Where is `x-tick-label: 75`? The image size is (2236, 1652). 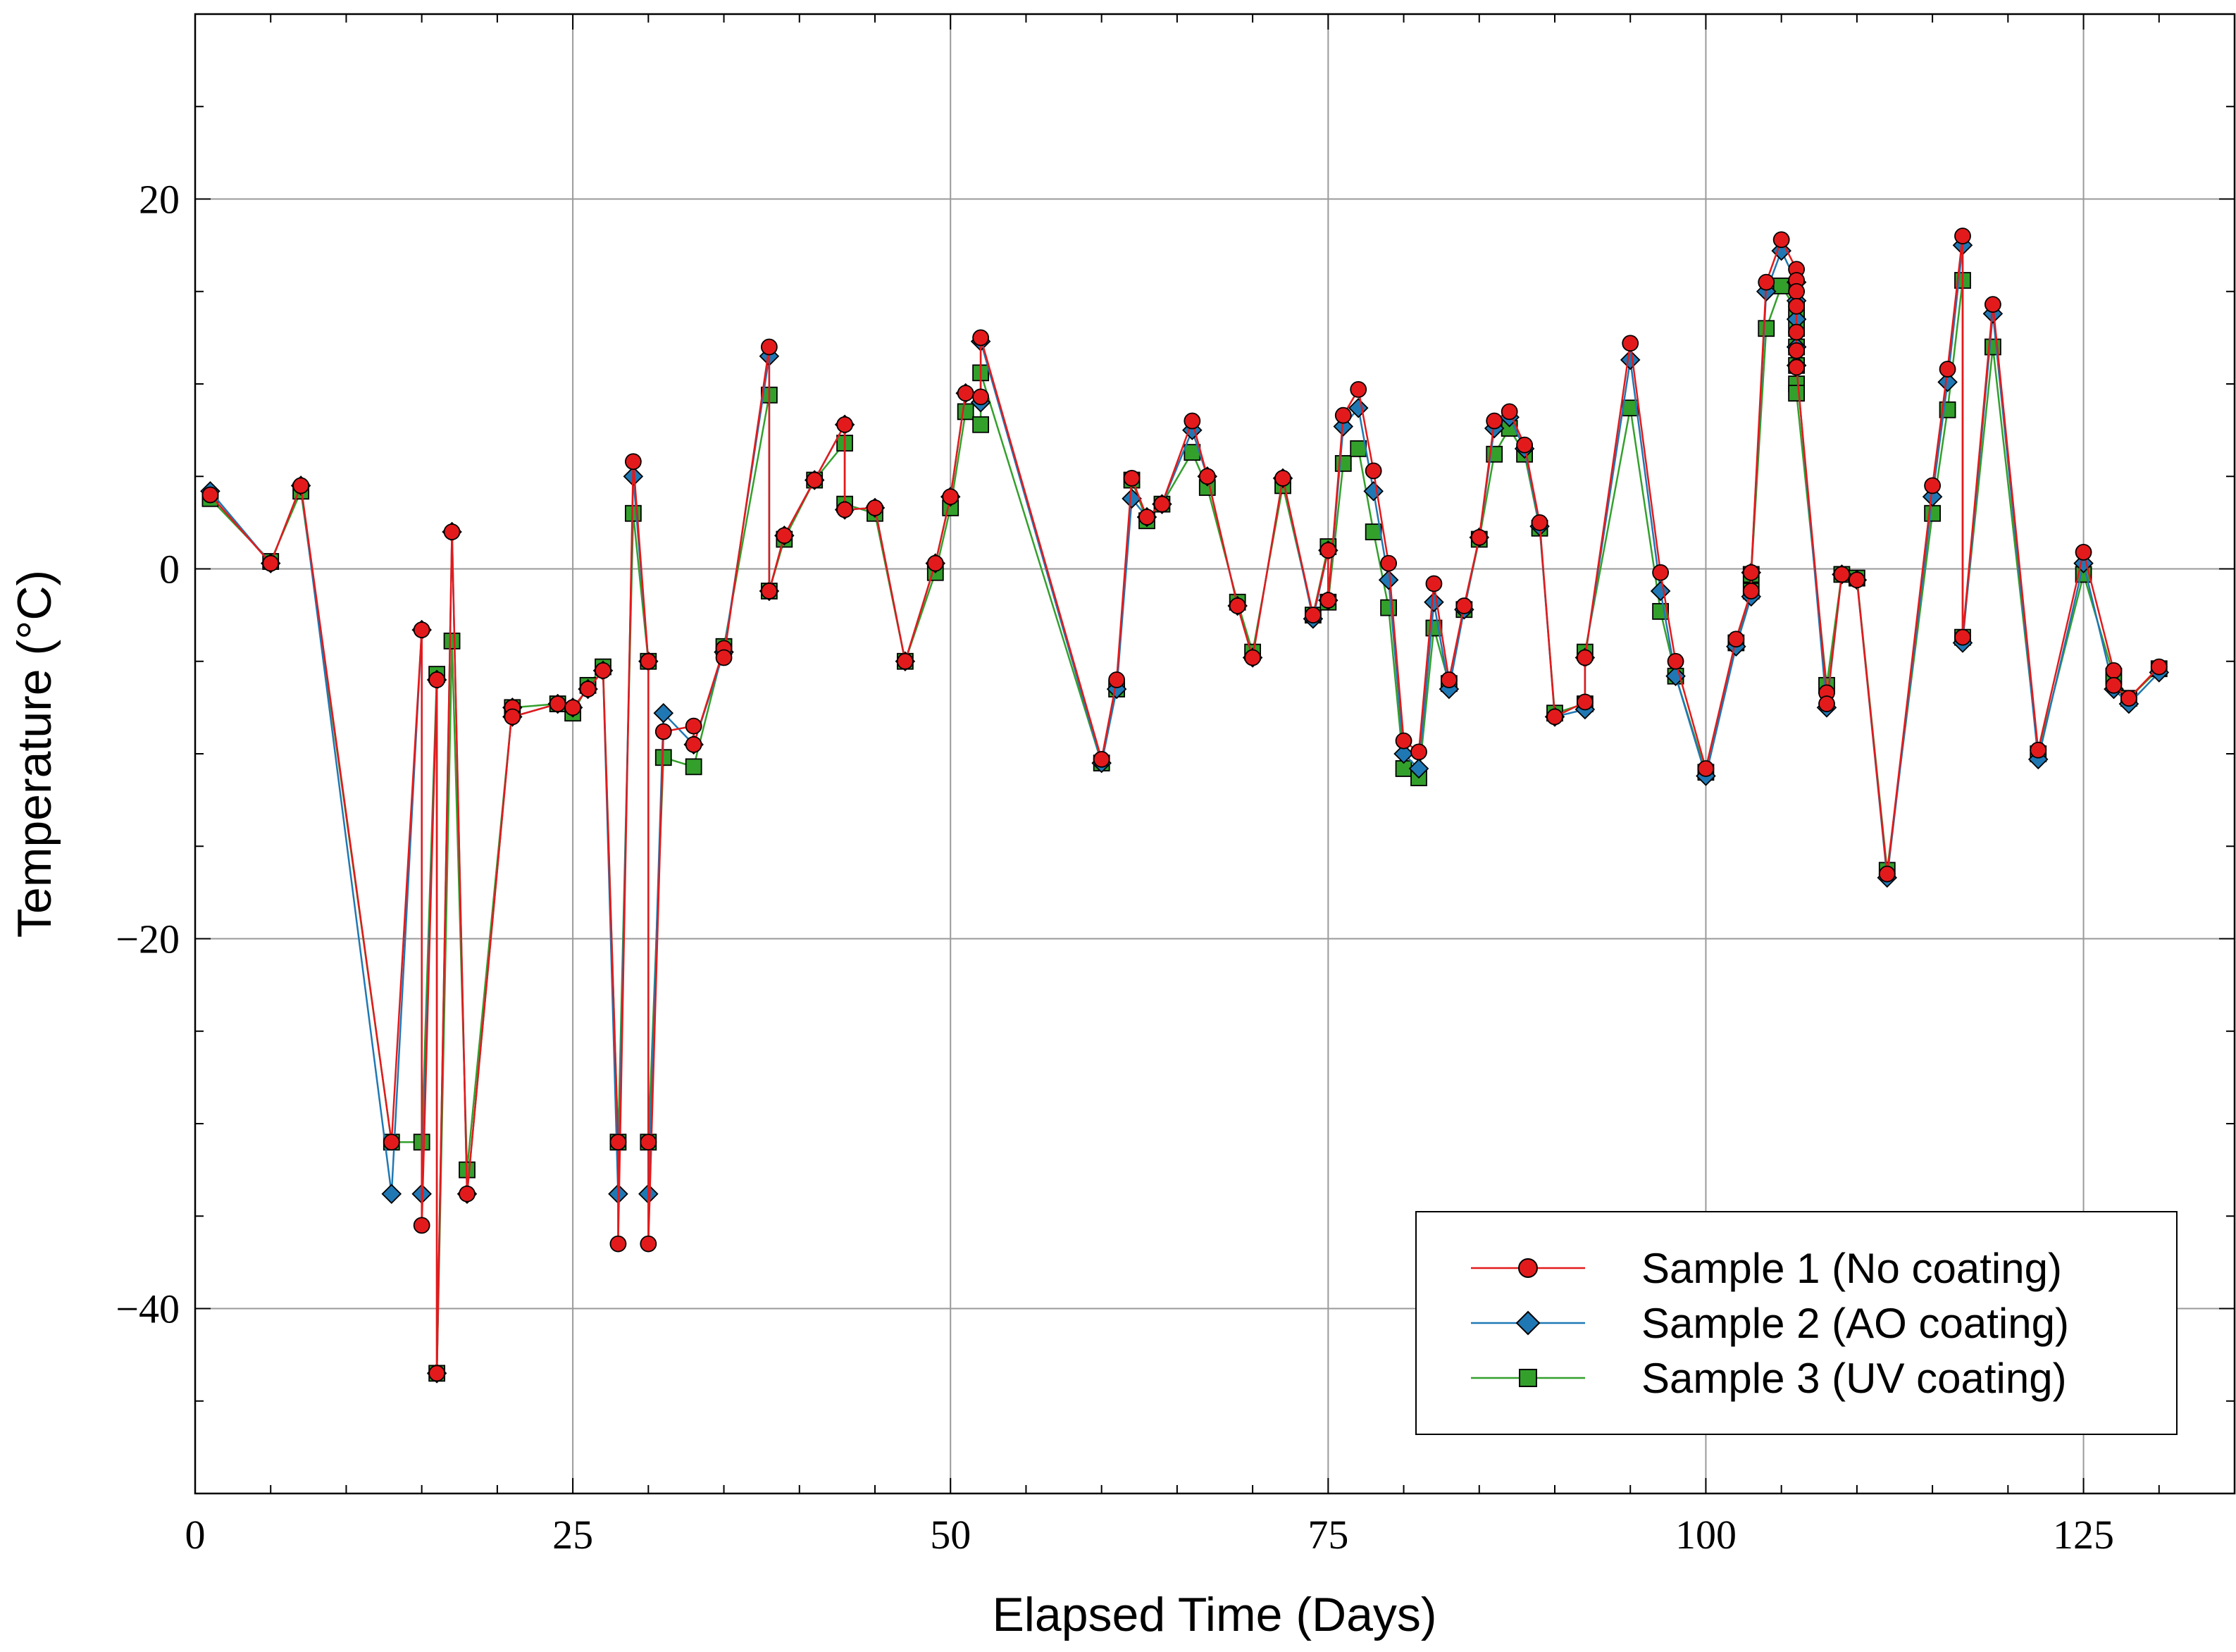
x-tick-label: 75 is located at coordinates (1328, 1535).